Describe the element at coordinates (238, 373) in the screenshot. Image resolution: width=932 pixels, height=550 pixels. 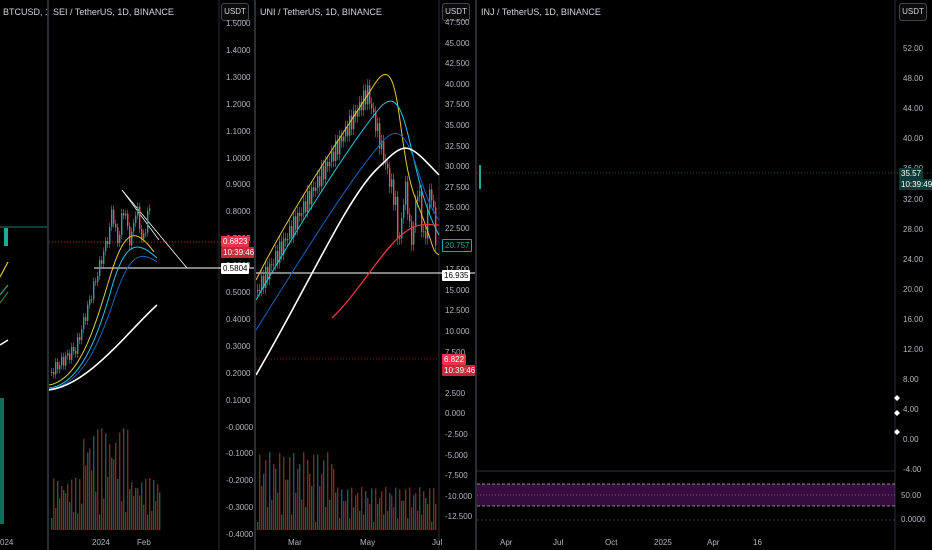
I see `y-axis-tick: 0.2000` at that location.